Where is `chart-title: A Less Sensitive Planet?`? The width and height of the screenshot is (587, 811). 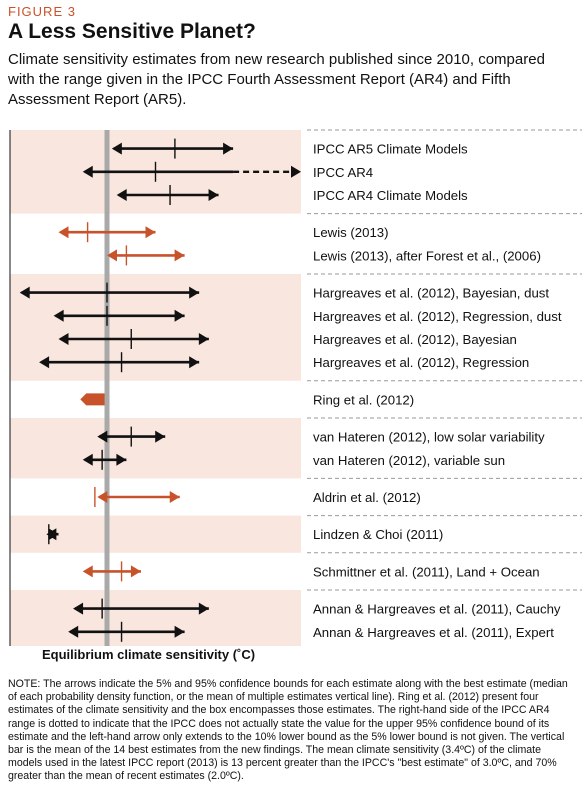
chart-title: A Less Sensitive Planet? is located at coordinates (132, 31).